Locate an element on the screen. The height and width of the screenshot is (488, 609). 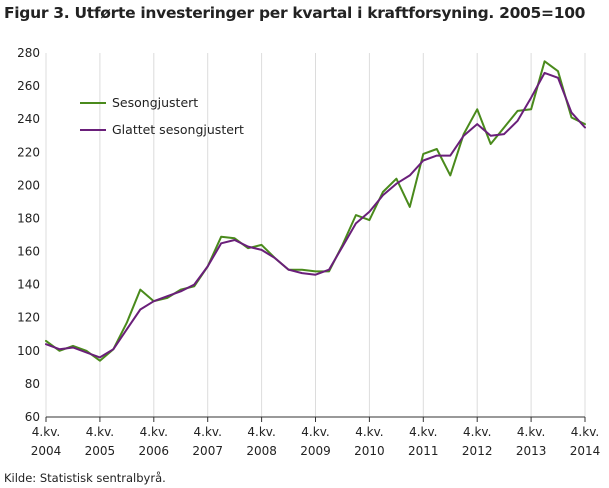
x-tick-label-year: 2011 is located at coordinates (423, 451).